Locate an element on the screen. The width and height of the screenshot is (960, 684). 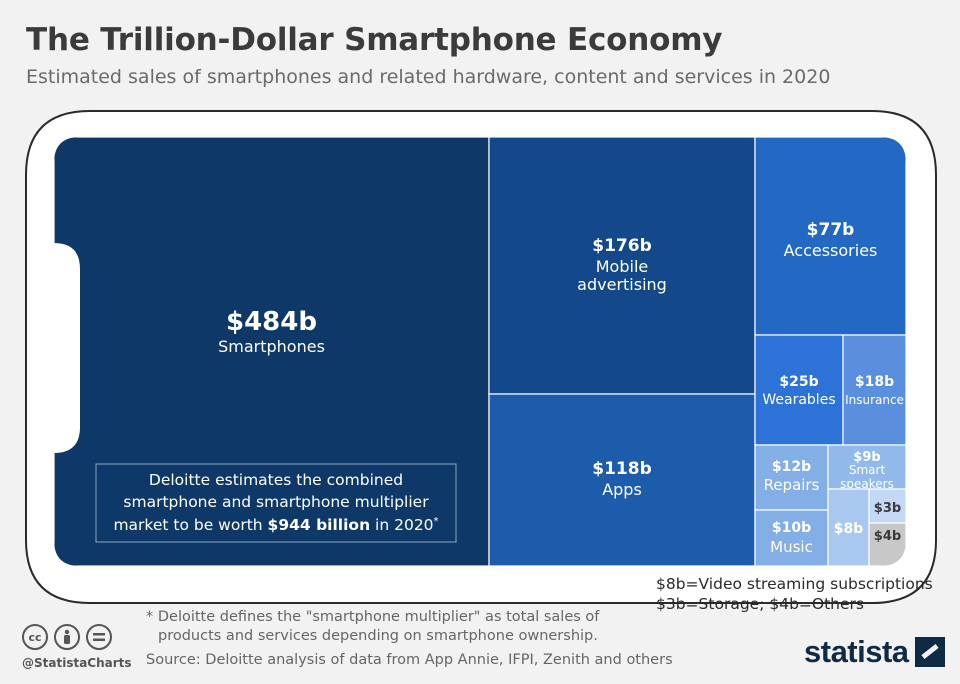
license-icons: cc is located at coordinates (67, 637).